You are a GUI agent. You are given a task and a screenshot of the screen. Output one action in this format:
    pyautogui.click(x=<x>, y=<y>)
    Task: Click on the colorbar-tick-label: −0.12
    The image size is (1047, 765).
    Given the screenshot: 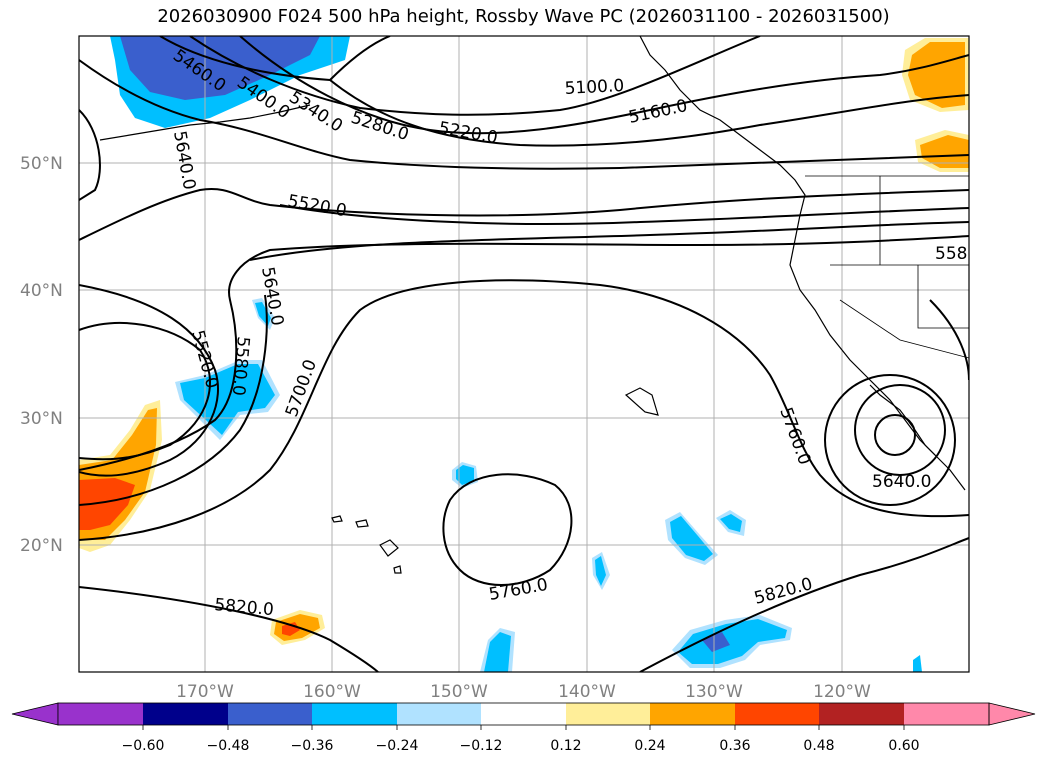 What is the action you would take?
    pyautogui.click(x=481, y=746)
    